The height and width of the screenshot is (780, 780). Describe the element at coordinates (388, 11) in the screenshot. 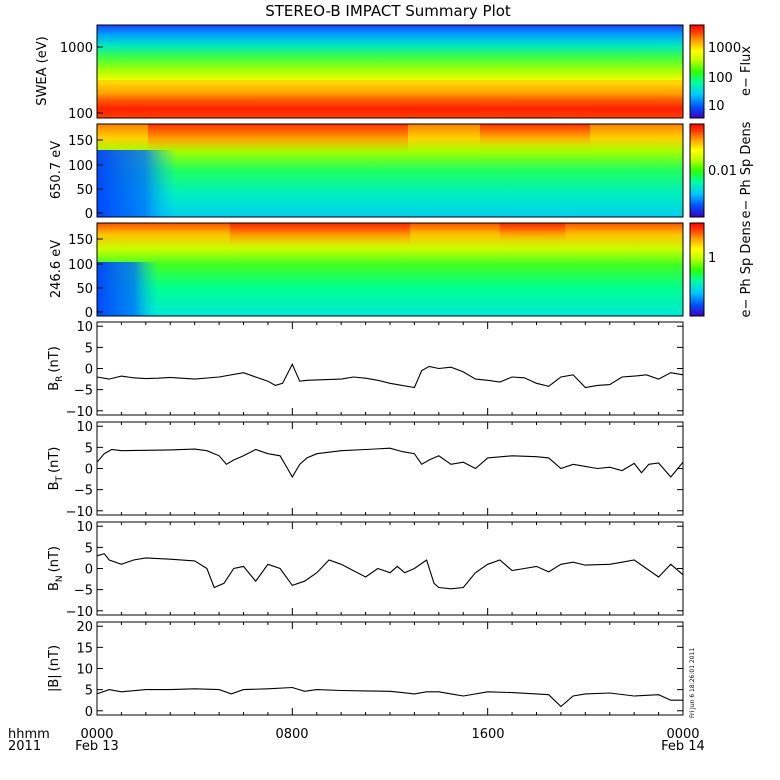

I see `plot-title: STEREO-B IMPACT Summary Plot` at that location.